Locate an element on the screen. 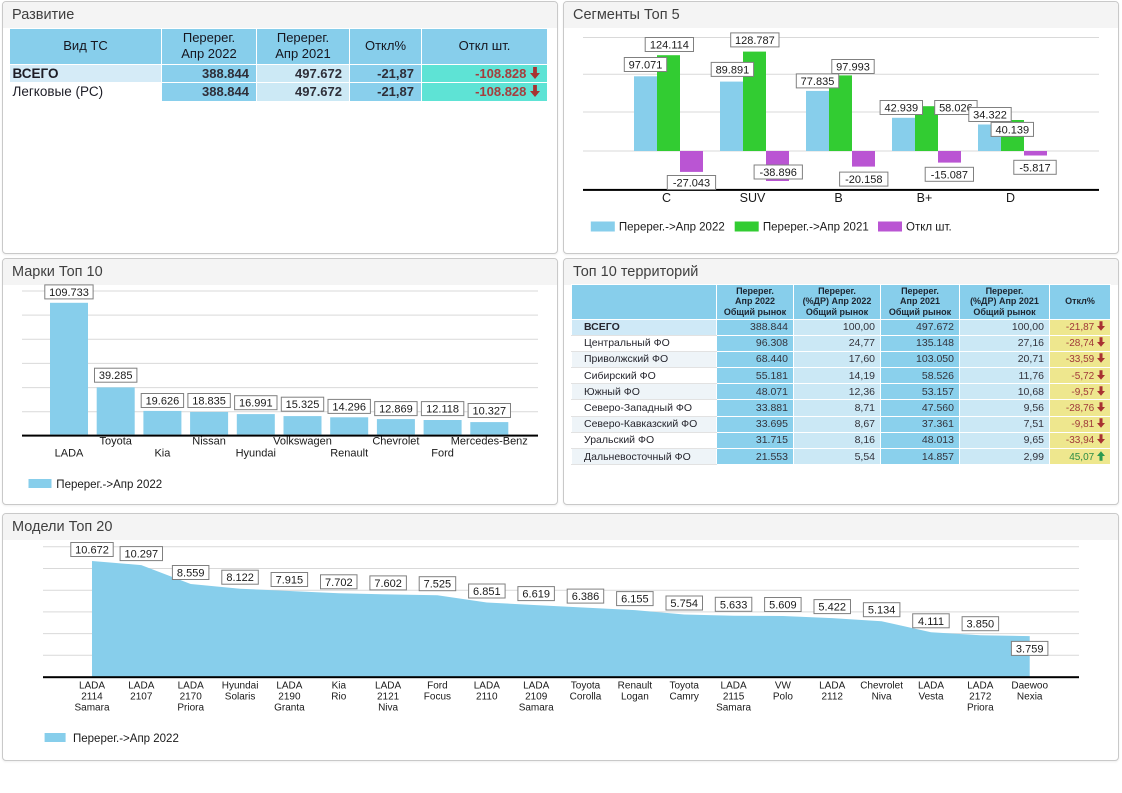 The height and width of the screenshot is (793, 1122). svg-text: LADA is located at coordinates (69, 454).